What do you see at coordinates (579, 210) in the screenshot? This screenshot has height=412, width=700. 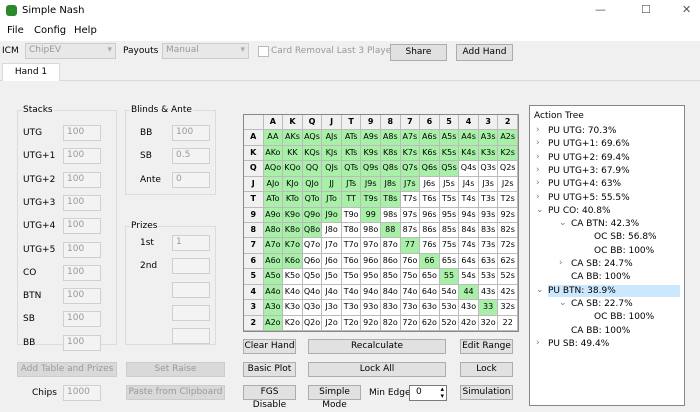 I see `tree-node: PU CO: 40.8%` at bounding box center [579, 210].